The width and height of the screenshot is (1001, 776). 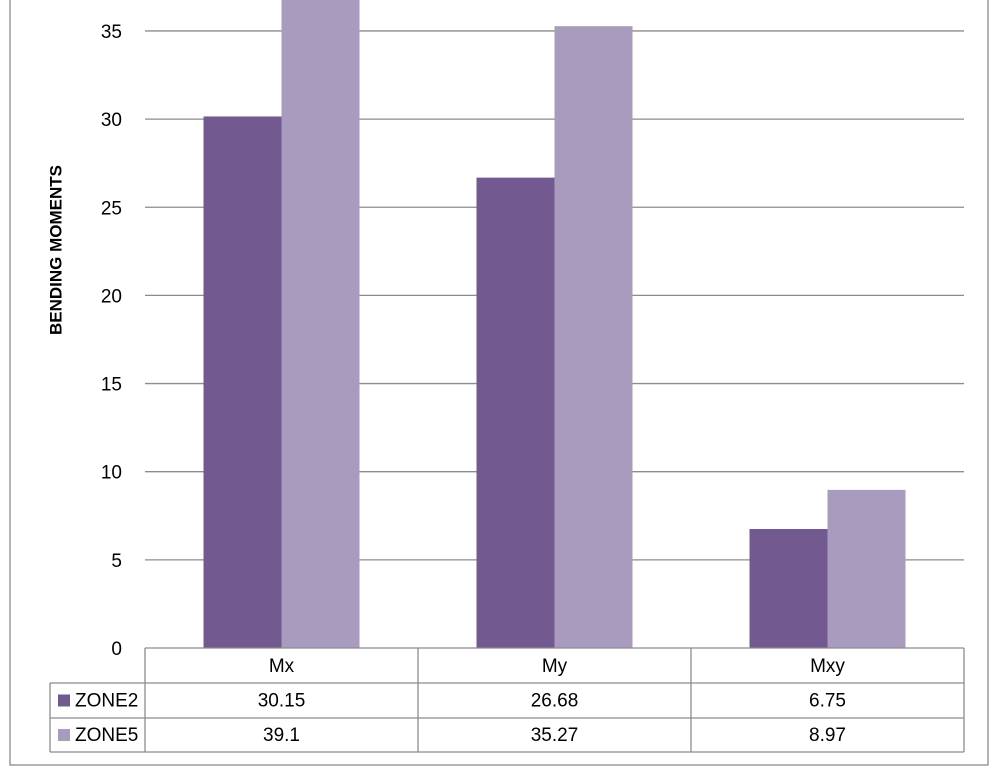 What do you see at coordinates (555, 735) in the screenshot?
I see `table-value: 35.27` at bounding box center [555, 735].